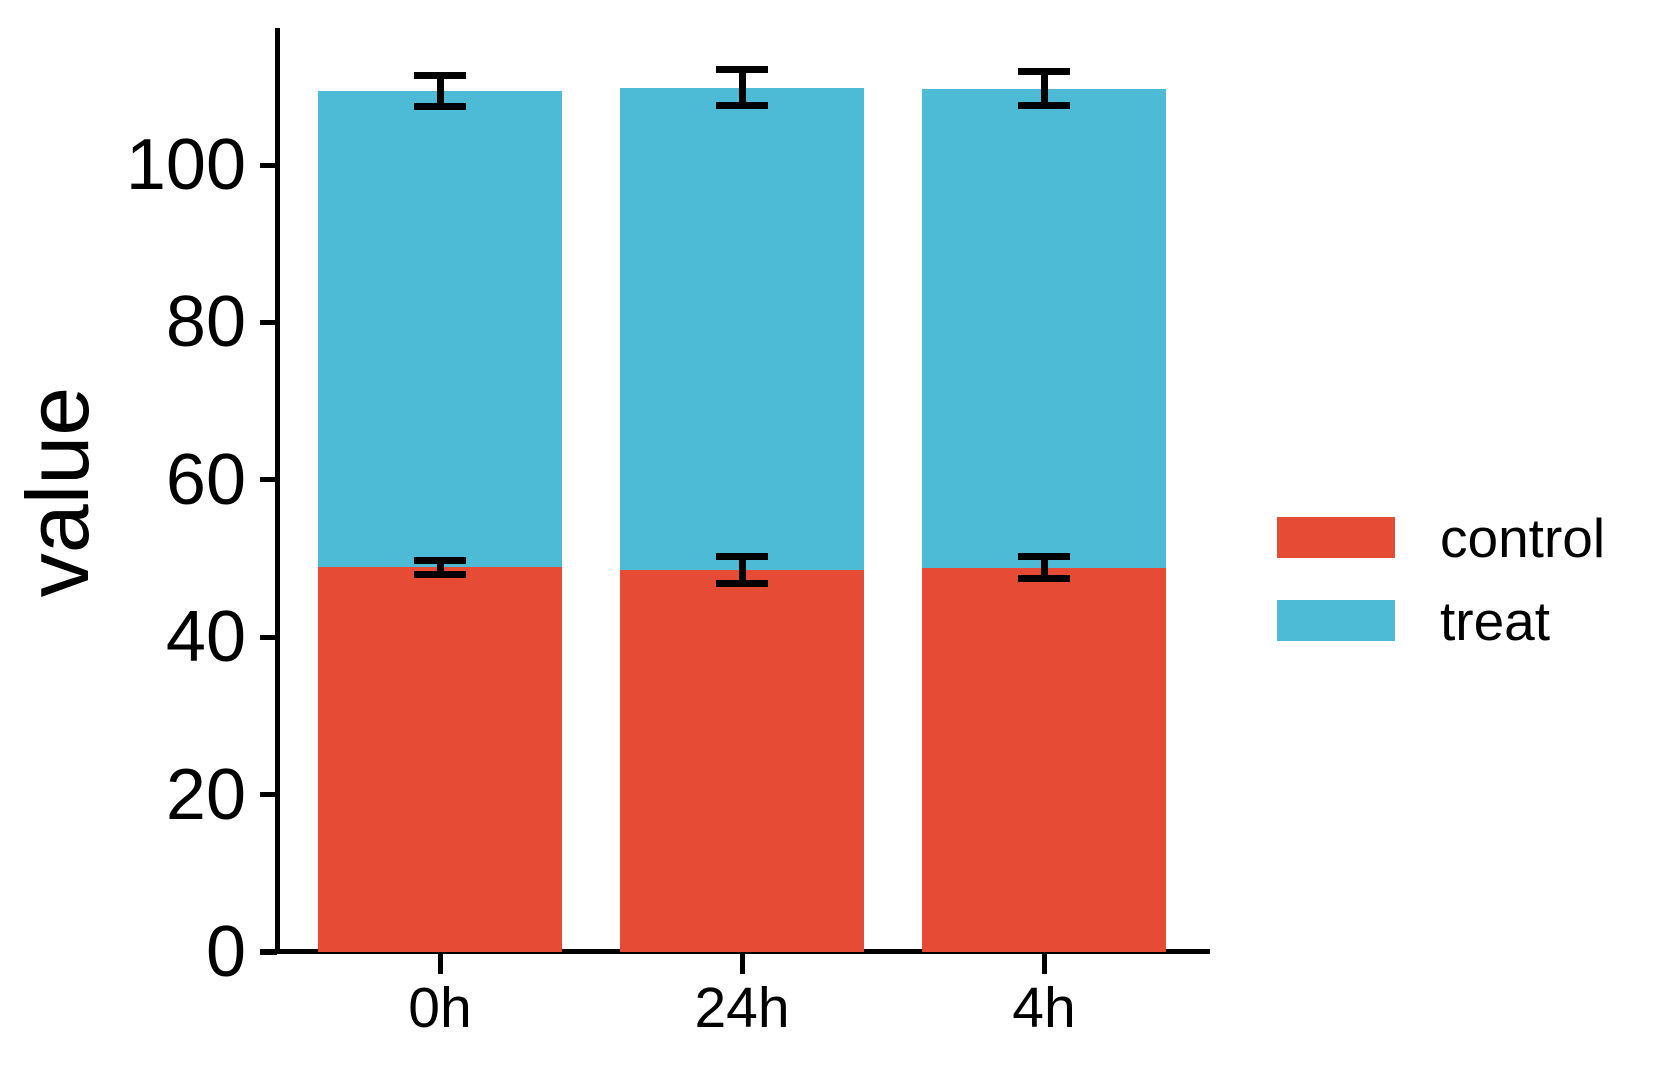 This screenshot has height=1066, width=1669. What do you see at coordinates (742, 1008) in the screenshot?
I see `x-tick-label-24h: 24h` at bounding box center [742, 1008].